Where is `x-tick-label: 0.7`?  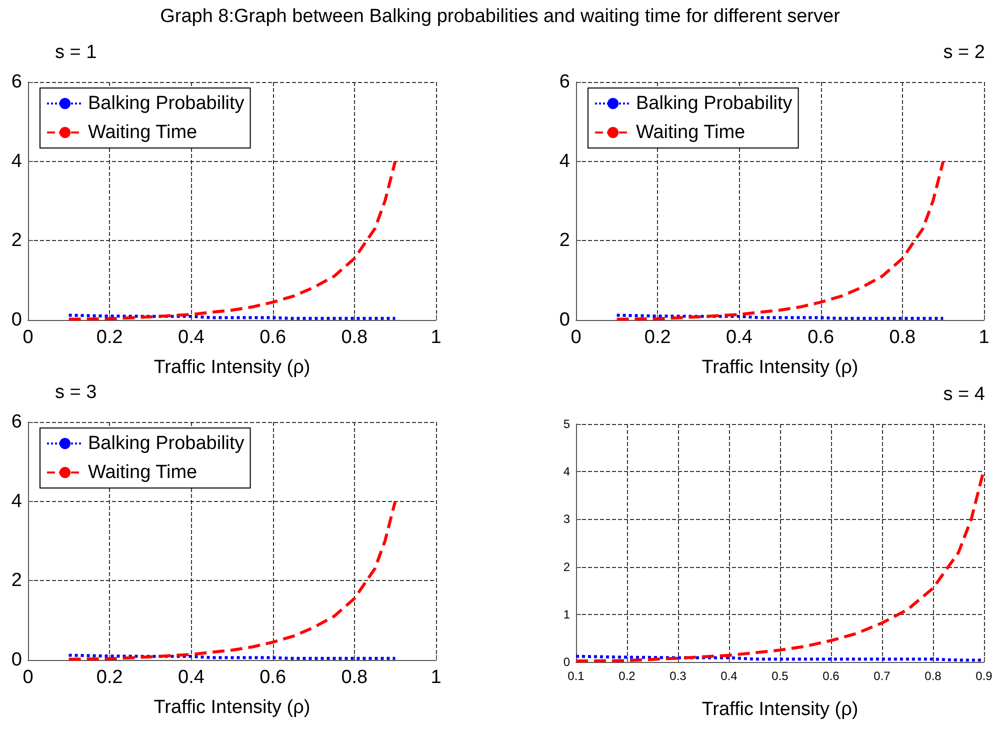
x-tick-label: 0.7 is located at coordinates (882, 676).